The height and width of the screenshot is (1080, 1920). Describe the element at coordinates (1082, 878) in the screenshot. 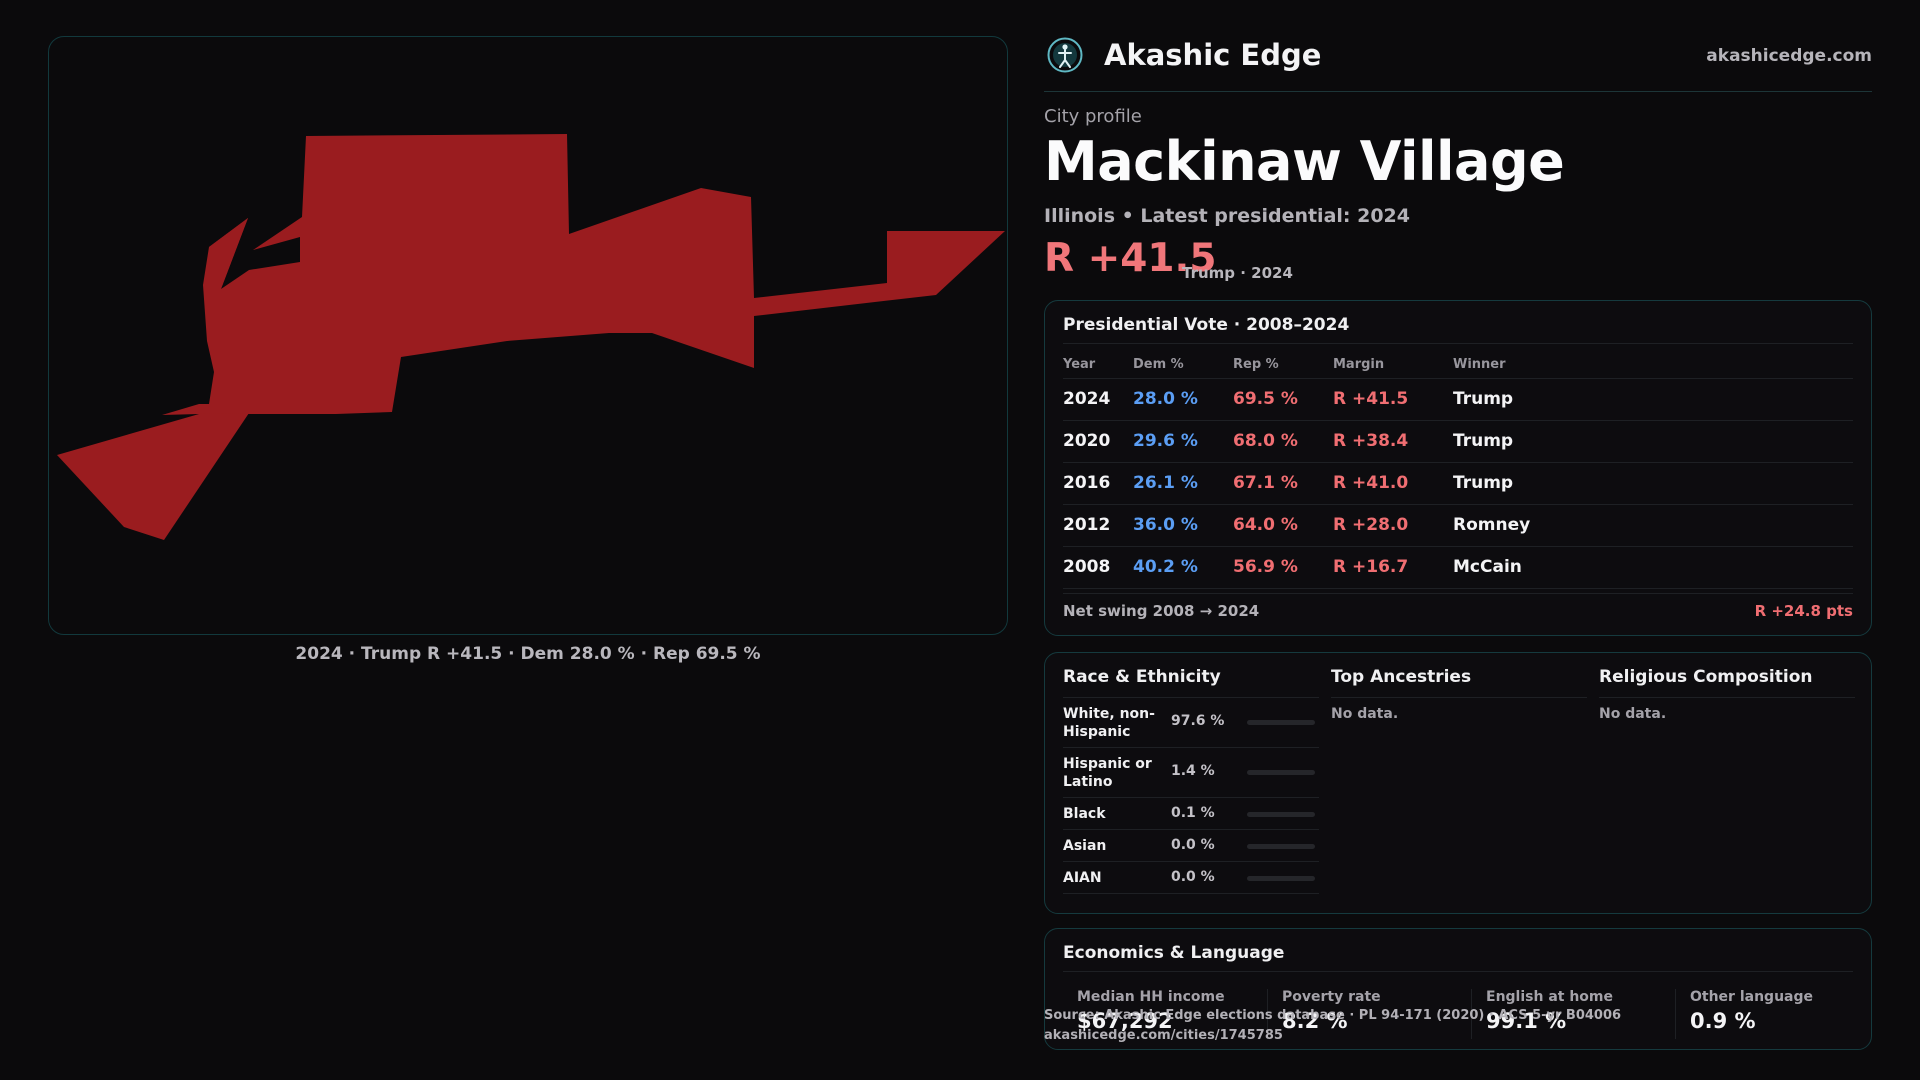

I see `race-label: AIAN` at that location.